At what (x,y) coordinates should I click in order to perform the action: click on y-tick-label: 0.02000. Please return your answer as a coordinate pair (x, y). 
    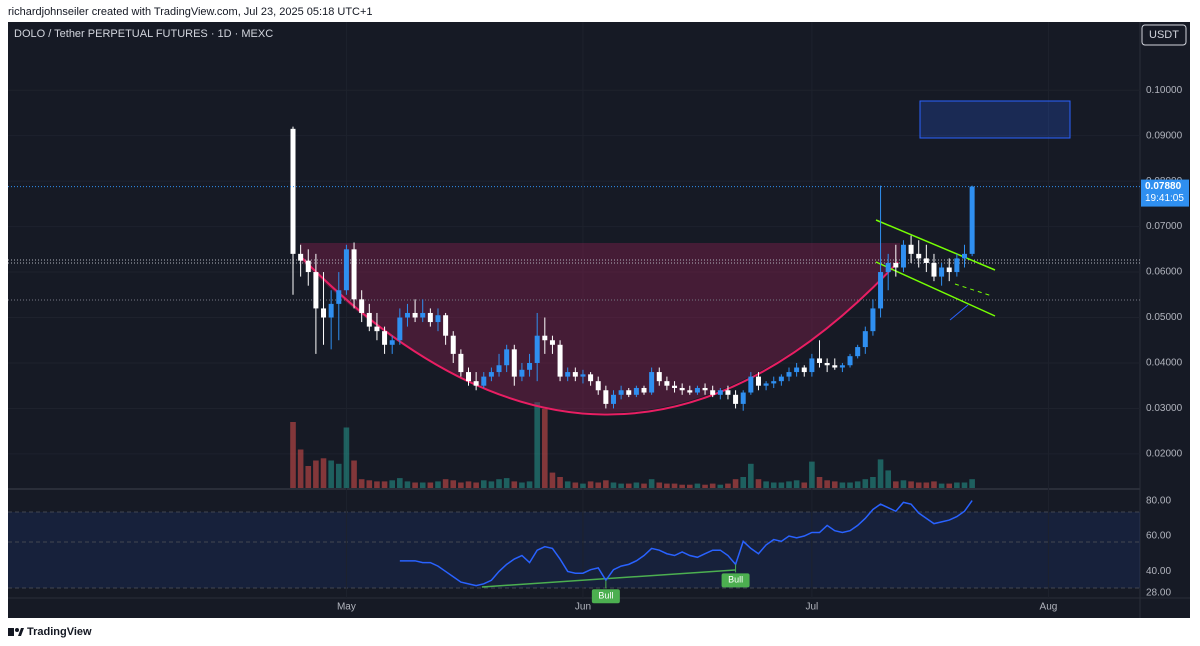
    Looking at the image, I should click on (1164, 454).